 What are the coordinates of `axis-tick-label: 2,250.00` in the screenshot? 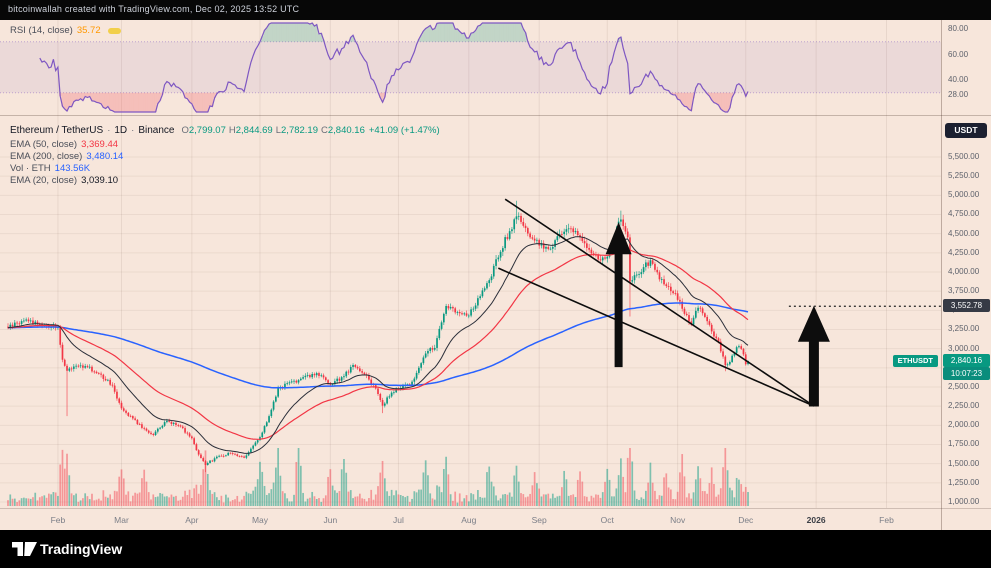 It's located at (964, 406).